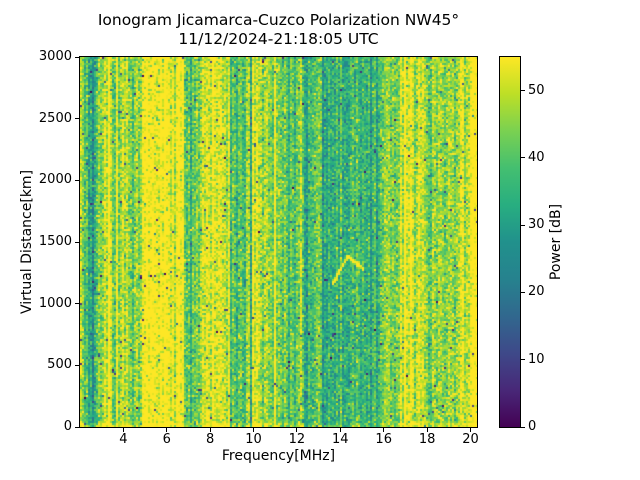  I want to click on x-axis-label: Frequency[MHz], so click(278, 456).